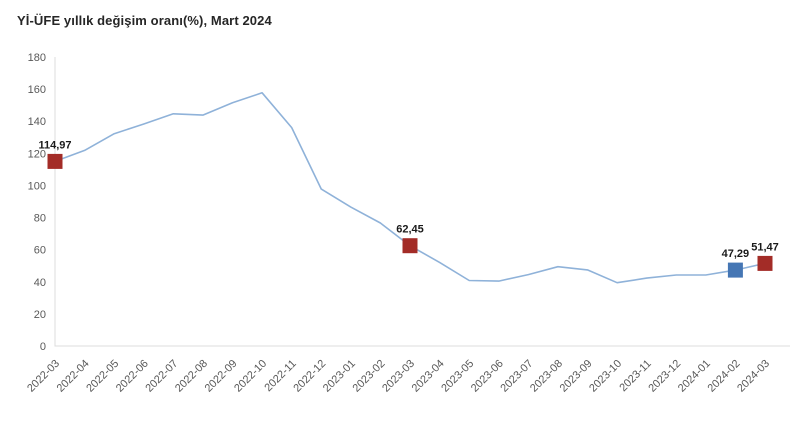 Image resolution: width=800 pixels, height=425 pixels. What do you see at coordinates (37, 90) in the screenshot?
I see `y-axis-tick-label: 160` at bounding box center [37, 90].